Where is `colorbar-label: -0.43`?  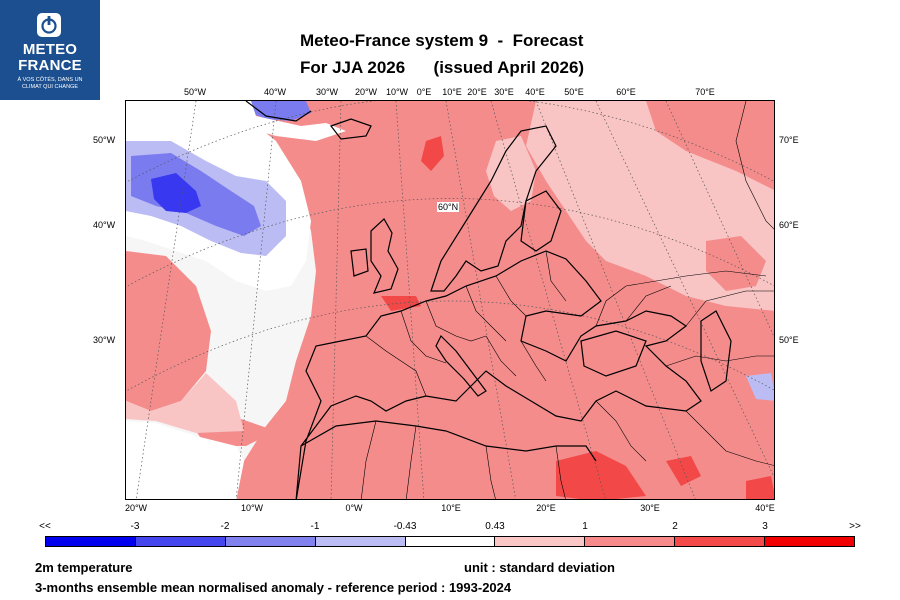 colorbar-label: -0.43 is located at coordinates (405, 526).